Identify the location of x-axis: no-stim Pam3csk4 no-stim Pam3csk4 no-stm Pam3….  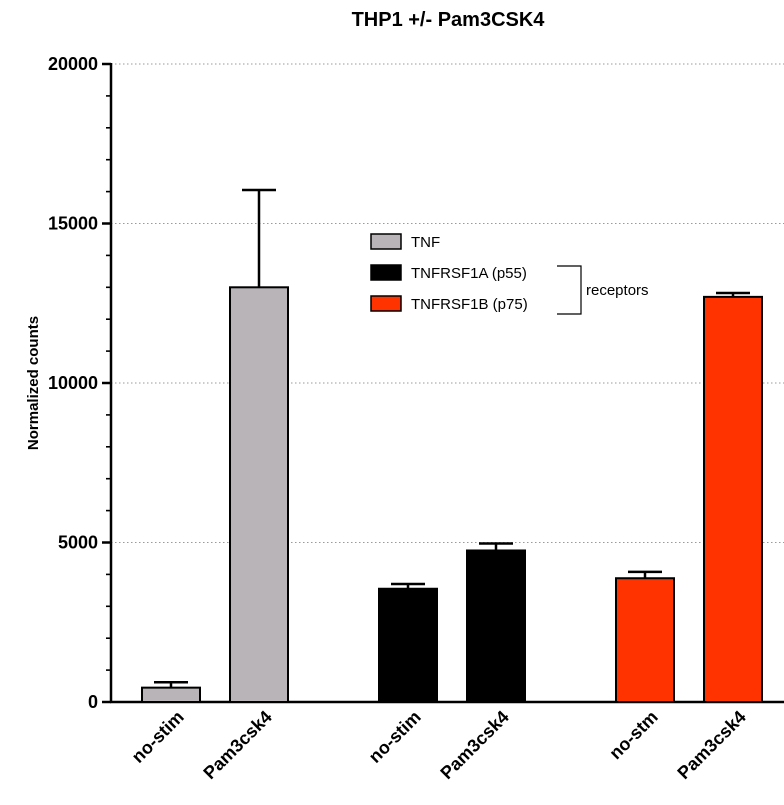
(447, 741).